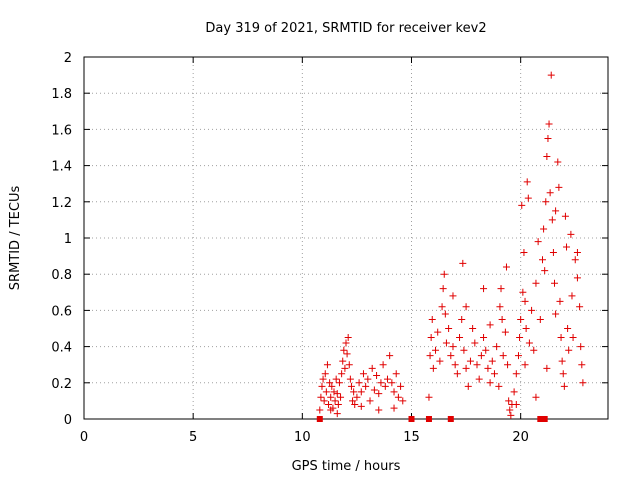 The width and height of the screenshot is (640, 480). What do you see at coordinates (15, 238) in the screenshot?
I see `y-axis-label: SRMTID / TECUs` at bounding box center [15, 238].